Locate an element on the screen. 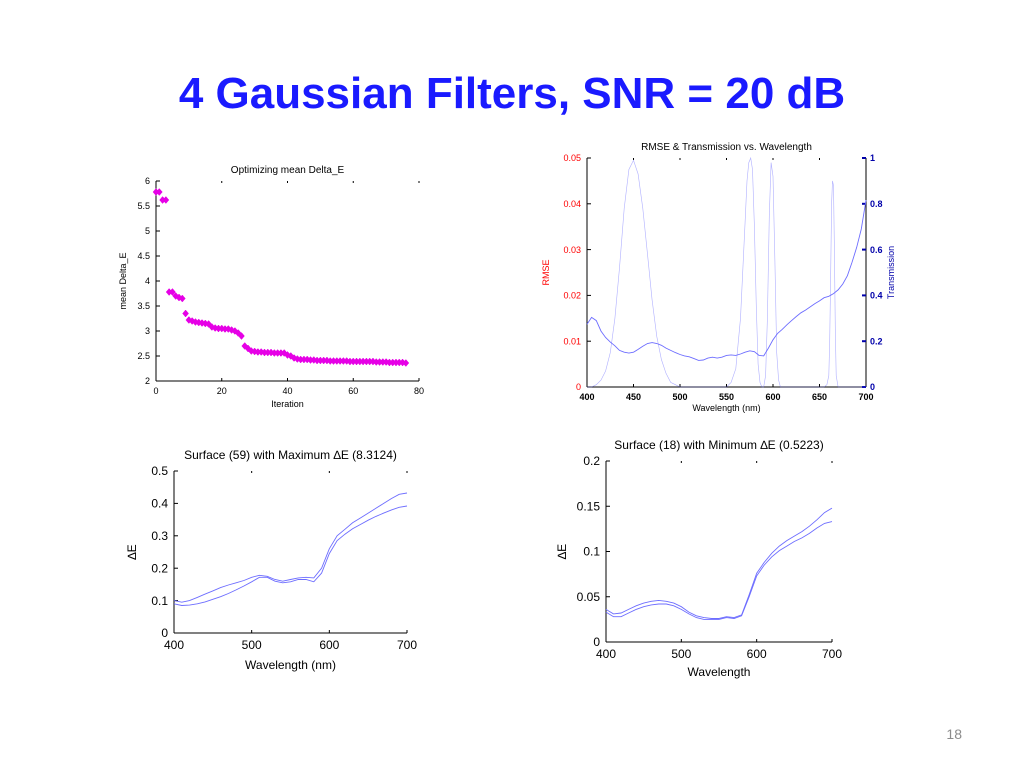  y-tick-label: 2 is located at coordinates (147, 381).